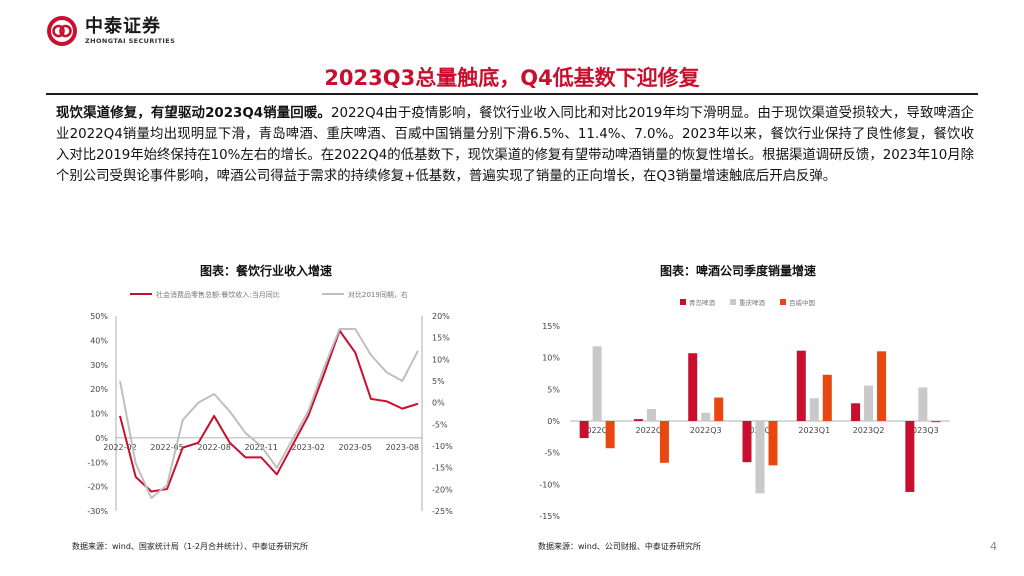 This screenshot has height=576, width=1024. I want to click on brand-name-en: ZHONGTAI SECURITIES, so click(130, 40).